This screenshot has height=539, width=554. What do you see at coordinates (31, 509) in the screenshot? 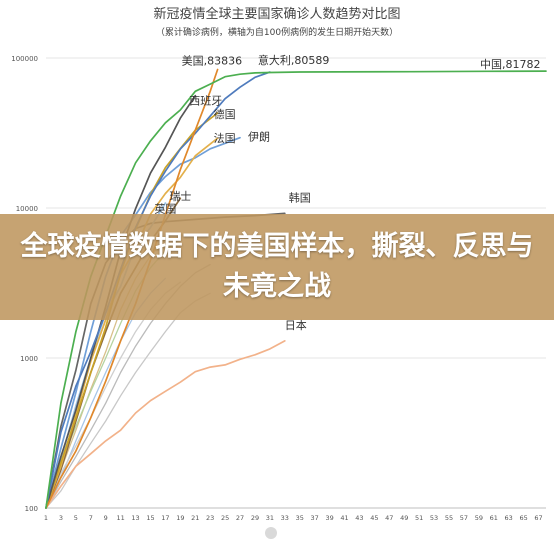
I see `y-tick-label: 100` at bounding box center [31, 509].